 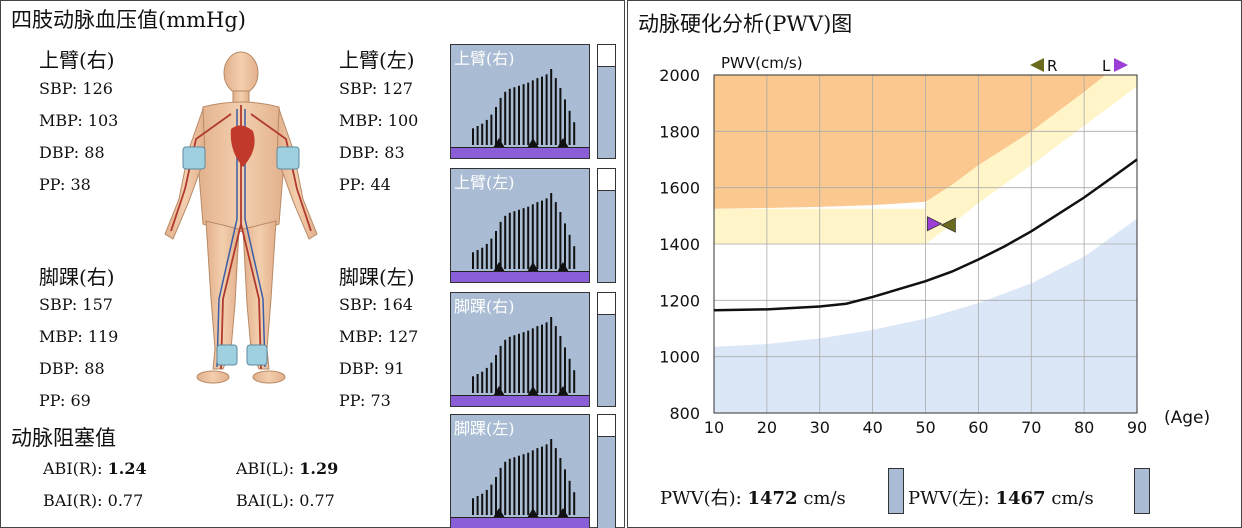 I want to click on abi-right: ABI(R): 1.24, so click(x=95, y=468).